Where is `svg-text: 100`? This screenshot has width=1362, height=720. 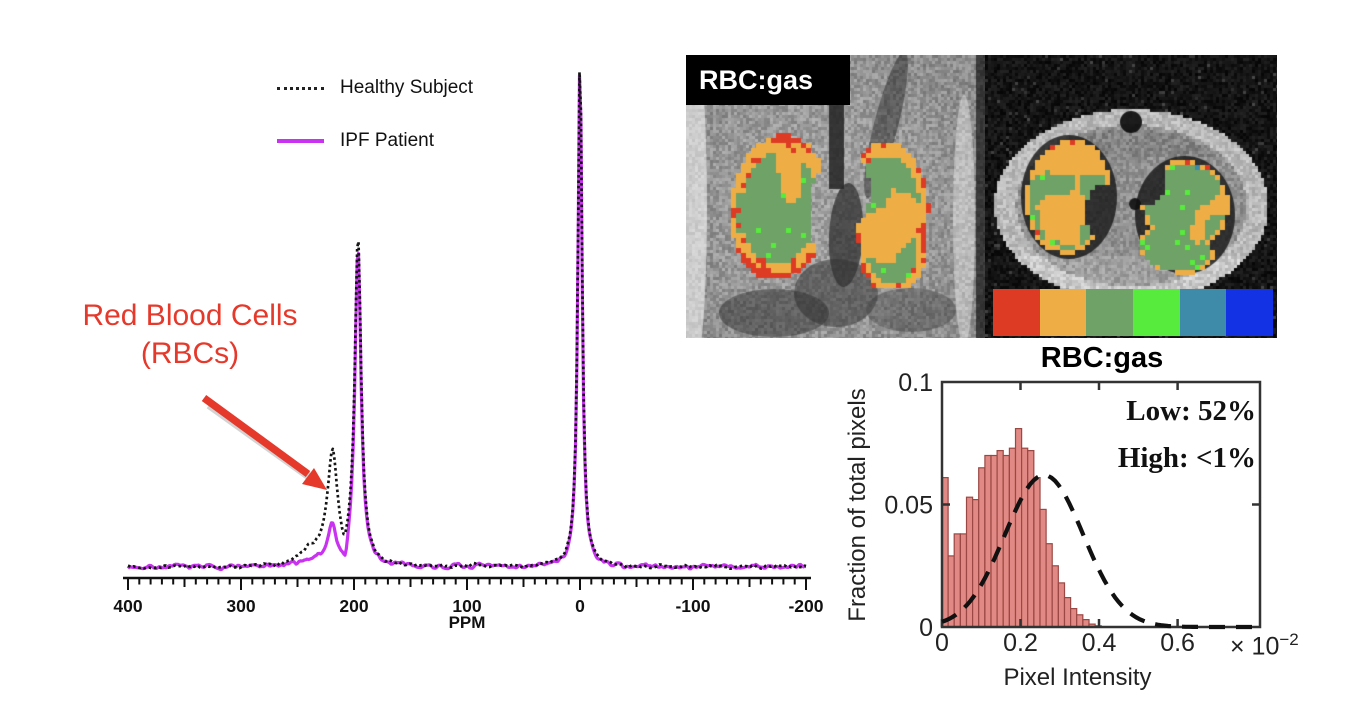
svg-text: 100 is located at coordinates (466, 606).